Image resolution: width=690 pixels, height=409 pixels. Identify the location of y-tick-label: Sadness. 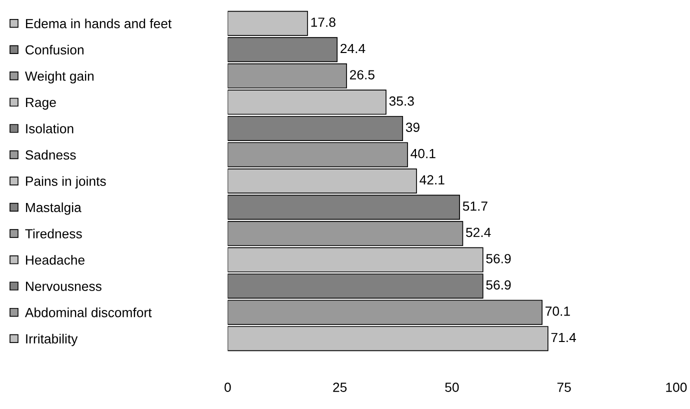
(51, 155).